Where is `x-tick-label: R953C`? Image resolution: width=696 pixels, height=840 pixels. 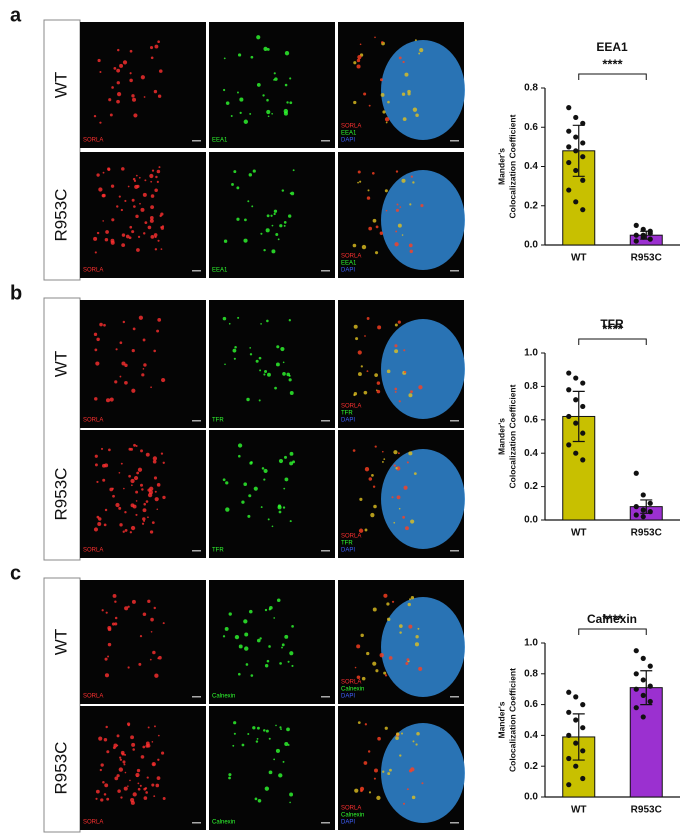 x-tick-label: R953C is located at coordinates (646, 258).